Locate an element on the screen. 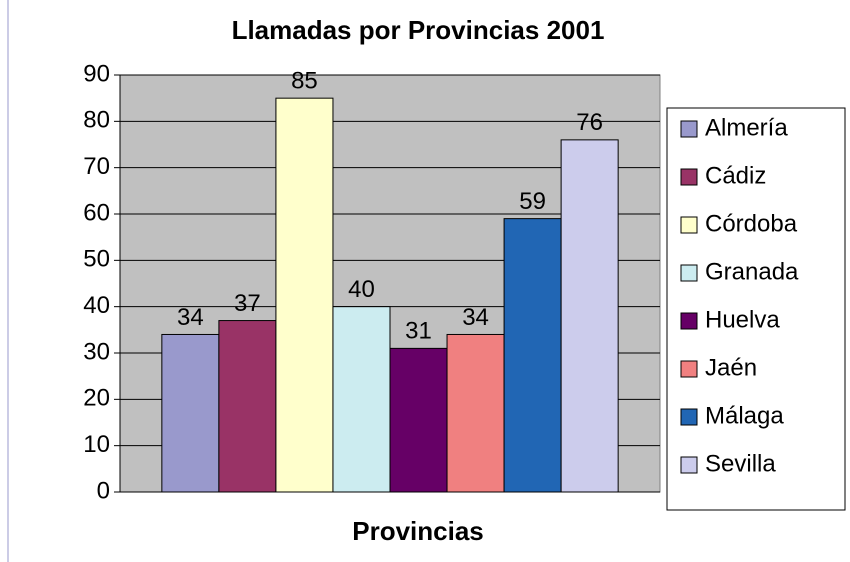  chart-title: Llamadas por Provincias 2001 is located at coordinates (418, 30).